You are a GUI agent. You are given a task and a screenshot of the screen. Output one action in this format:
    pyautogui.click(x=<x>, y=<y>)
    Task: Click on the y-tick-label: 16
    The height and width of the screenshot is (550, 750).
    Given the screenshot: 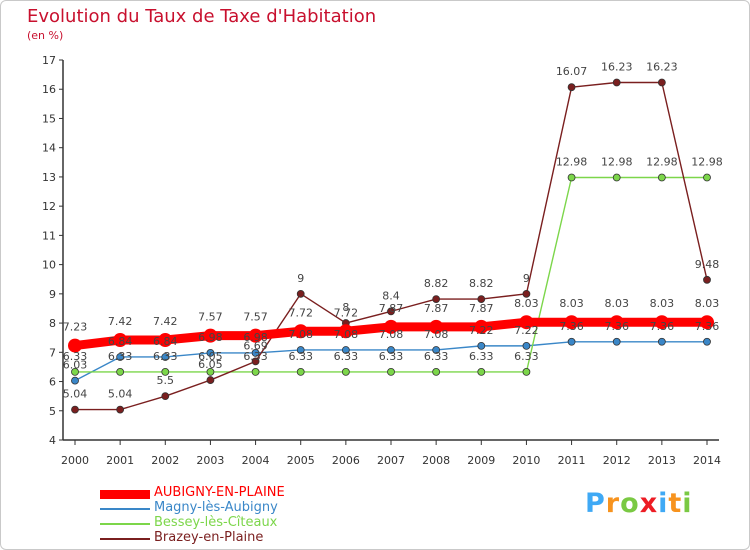 What is the action you would take?
    pyautogui.click(x=49, y=89)
    